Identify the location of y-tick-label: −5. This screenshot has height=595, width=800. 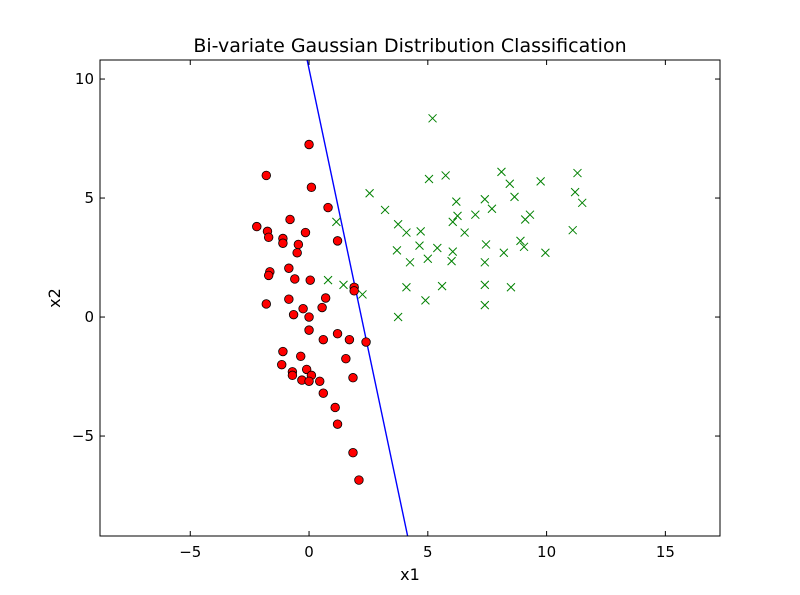
(83, 436).